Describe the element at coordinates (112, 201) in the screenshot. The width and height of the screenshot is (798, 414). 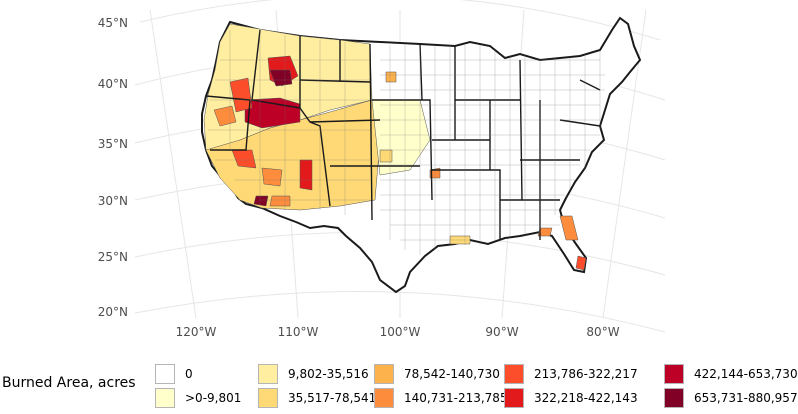
I see `lat-label-30: 30°N` at that location.